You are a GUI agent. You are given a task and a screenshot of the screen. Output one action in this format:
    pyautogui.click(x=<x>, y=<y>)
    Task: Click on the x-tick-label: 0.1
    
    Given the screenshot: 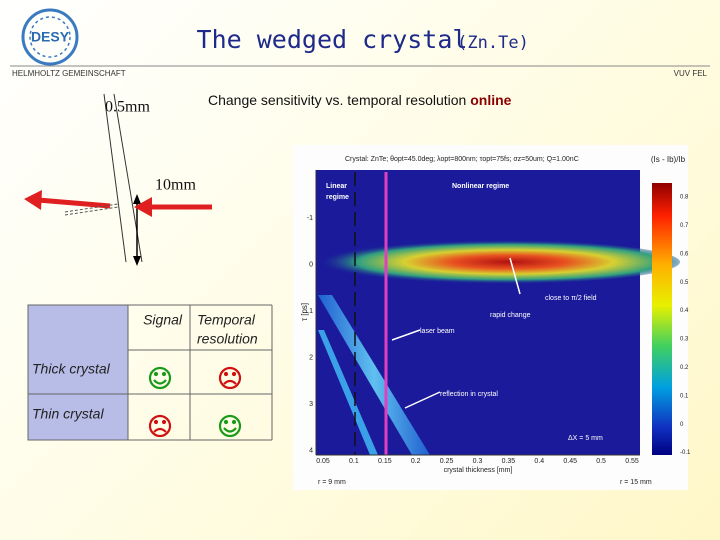 What is the action you would take?
    pyautogui.click(x=354, y=461)
    